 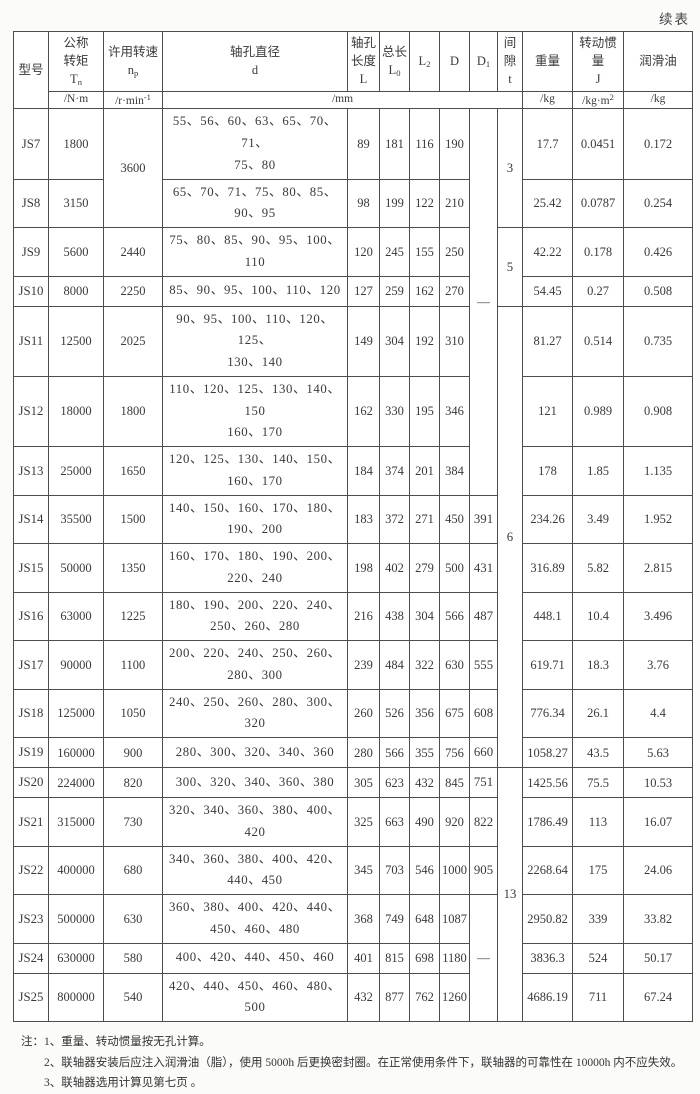 What do you see at coordinates (394, 341) in the screenshot?
I see `cell-L0: 304` at bounding box center [394, 341].